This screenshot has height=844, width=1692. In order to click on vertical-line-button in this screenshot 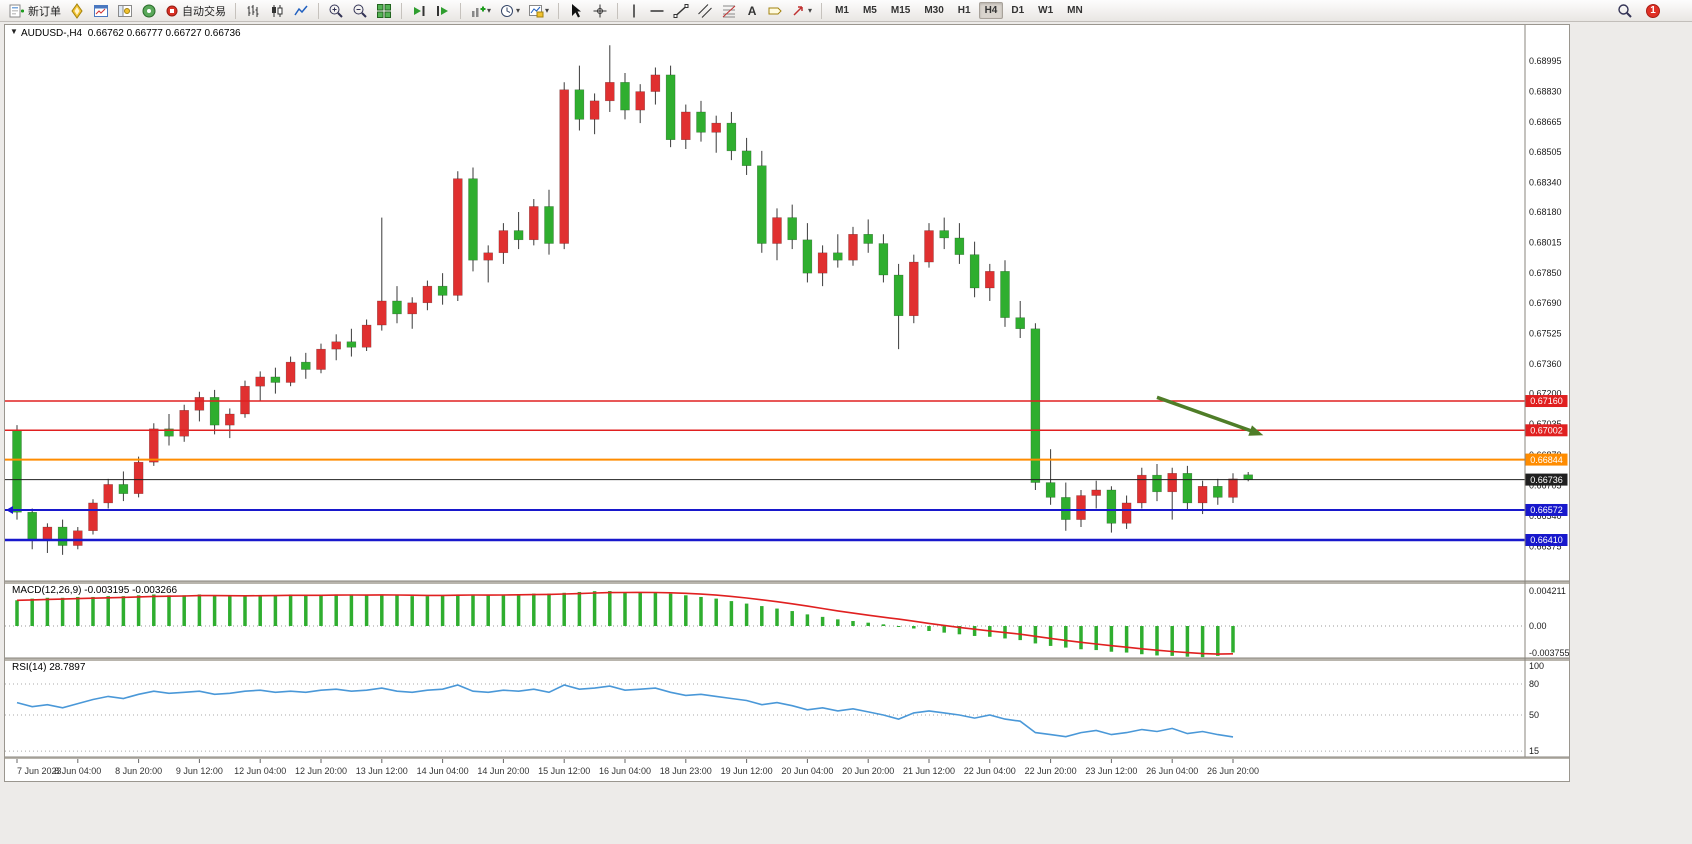, I will do `click(634, 11)`.